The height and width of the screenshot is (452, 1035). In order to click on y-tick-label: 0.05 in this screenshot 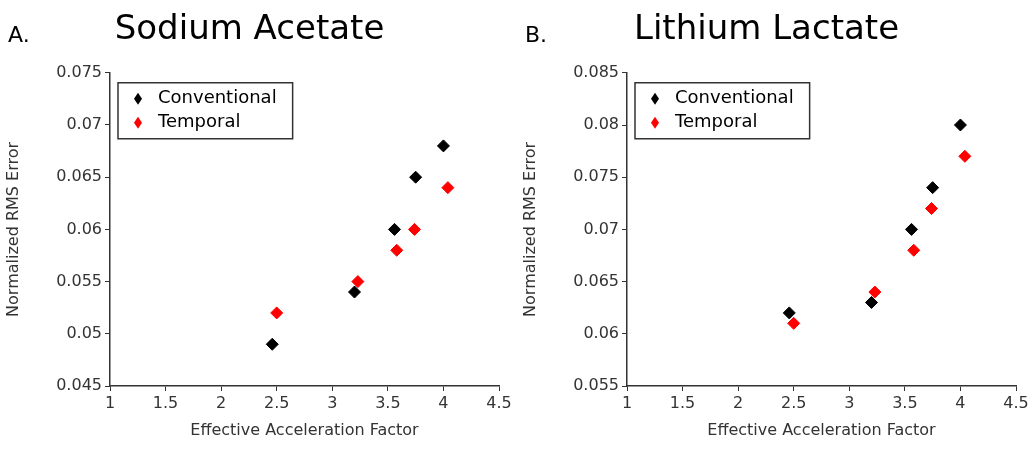, I will do `click(84, 332)`.